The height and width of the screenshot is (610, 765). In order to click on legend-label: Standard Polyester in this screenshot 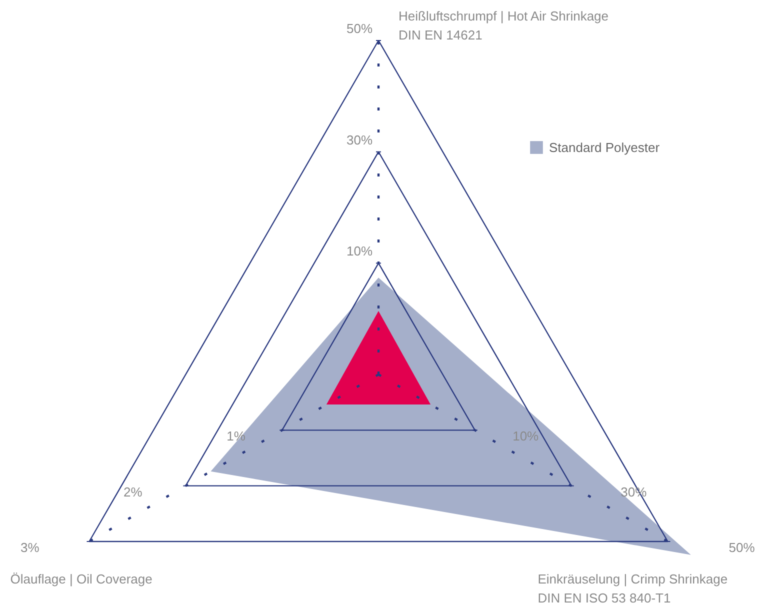, I will do `click(604, 147)`.